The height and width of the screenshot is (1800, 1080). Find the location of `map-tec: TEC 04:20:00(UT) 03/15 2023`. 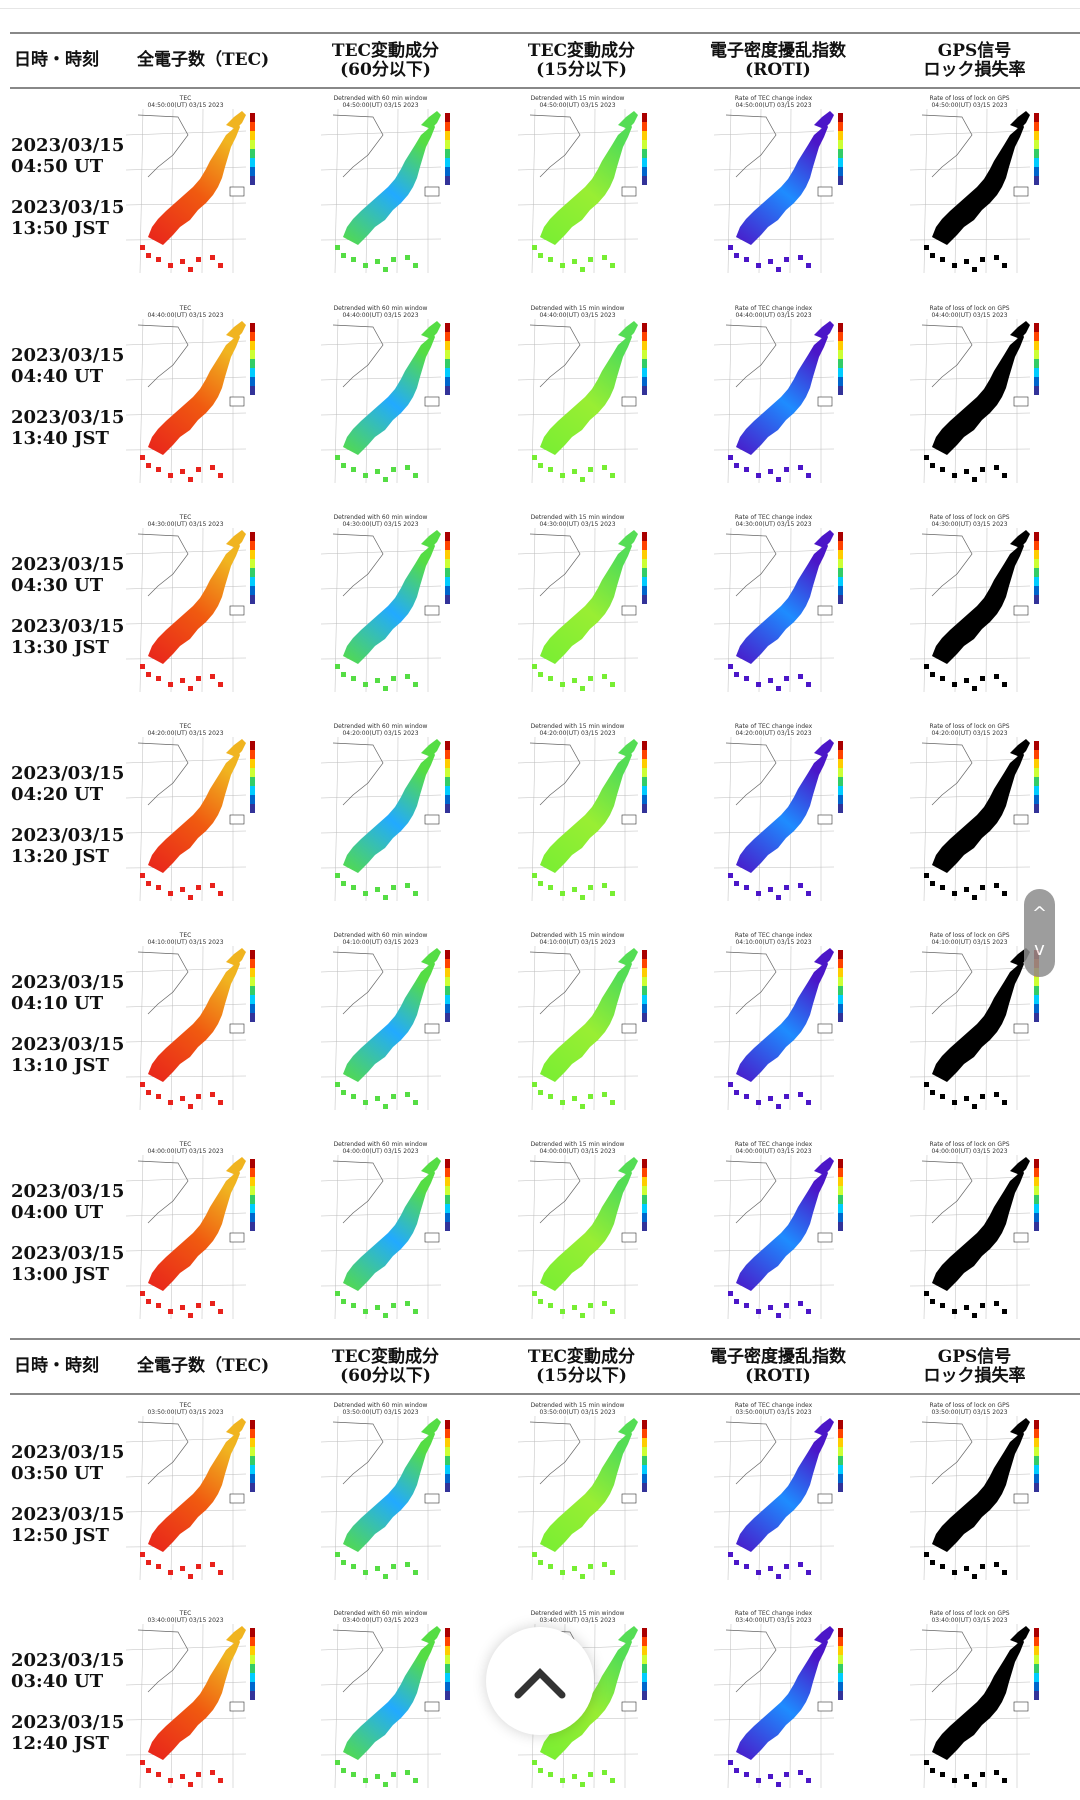

map-tec: TEC 04:20:00(UT) 03/15 2023 is located at coordinates (197, 818).